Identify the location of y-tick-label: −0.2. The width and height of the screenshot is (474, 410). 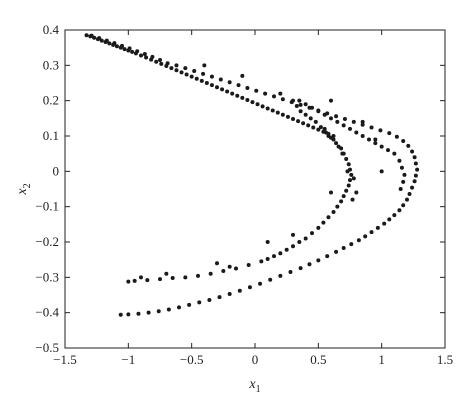
(47, 241).